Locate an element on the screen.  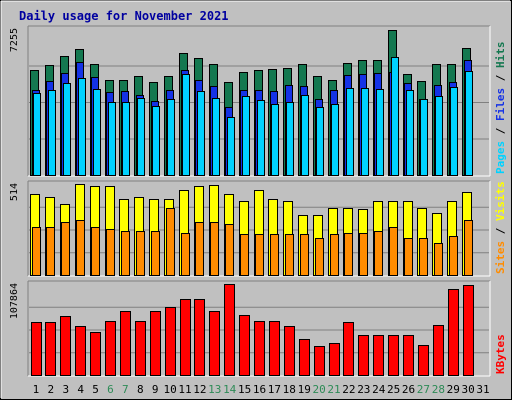
legend-text: Sites / Visits is located at coordinates (500, 227).